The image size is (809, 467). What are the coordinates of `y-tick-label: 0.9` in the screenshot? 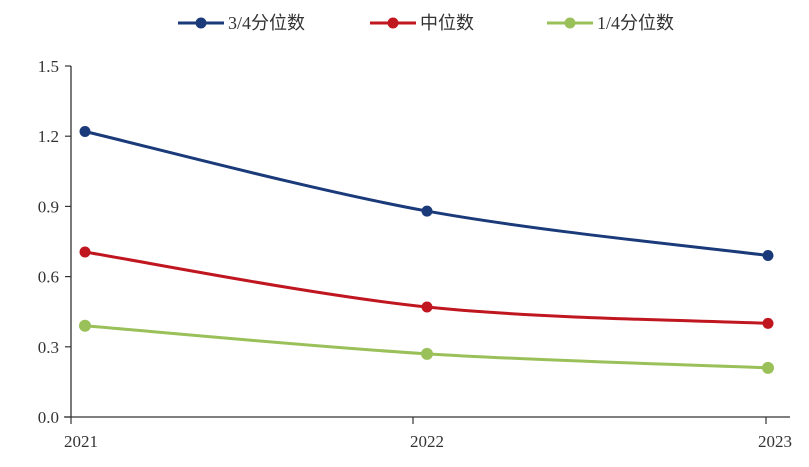 It's located at (48, 206).